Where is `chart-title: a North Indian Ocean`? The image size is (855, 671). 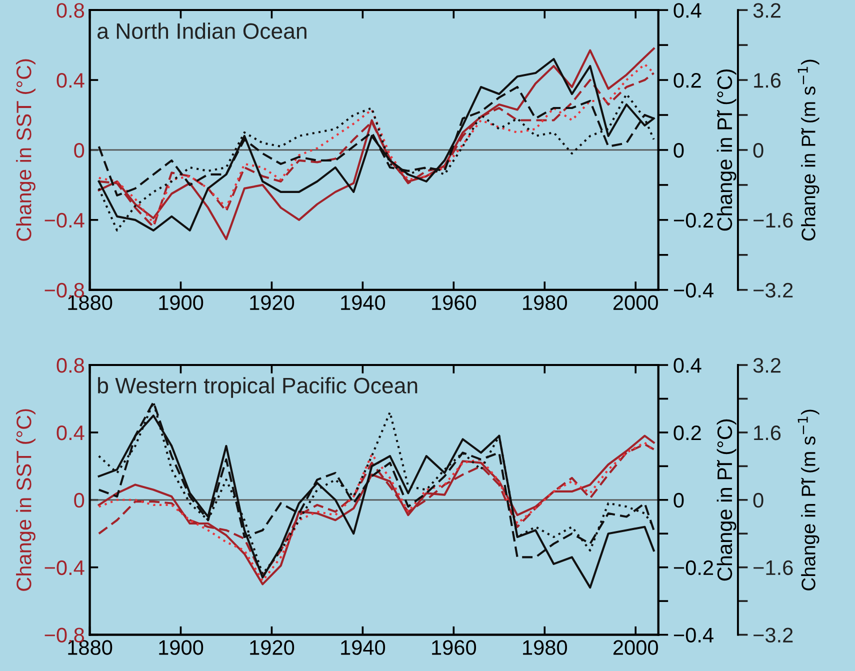
chart-title: a North Indian Ocean is located at coordinates (202, 30).